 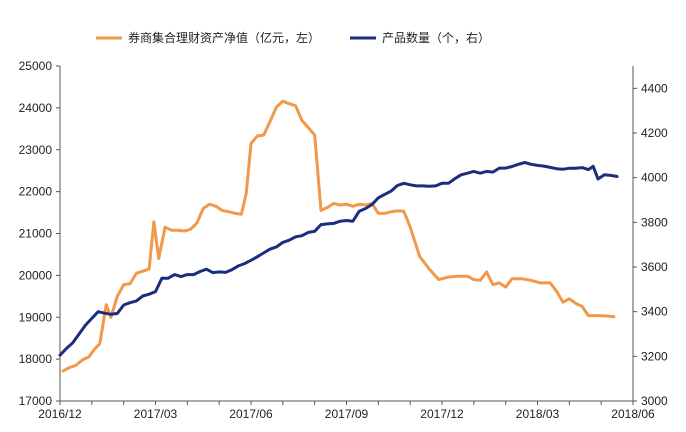 What do you see at coordinates (347, 414) in the screenshot?
I see `x-tick-label: 2017/09` at bounding box center [347, 414].